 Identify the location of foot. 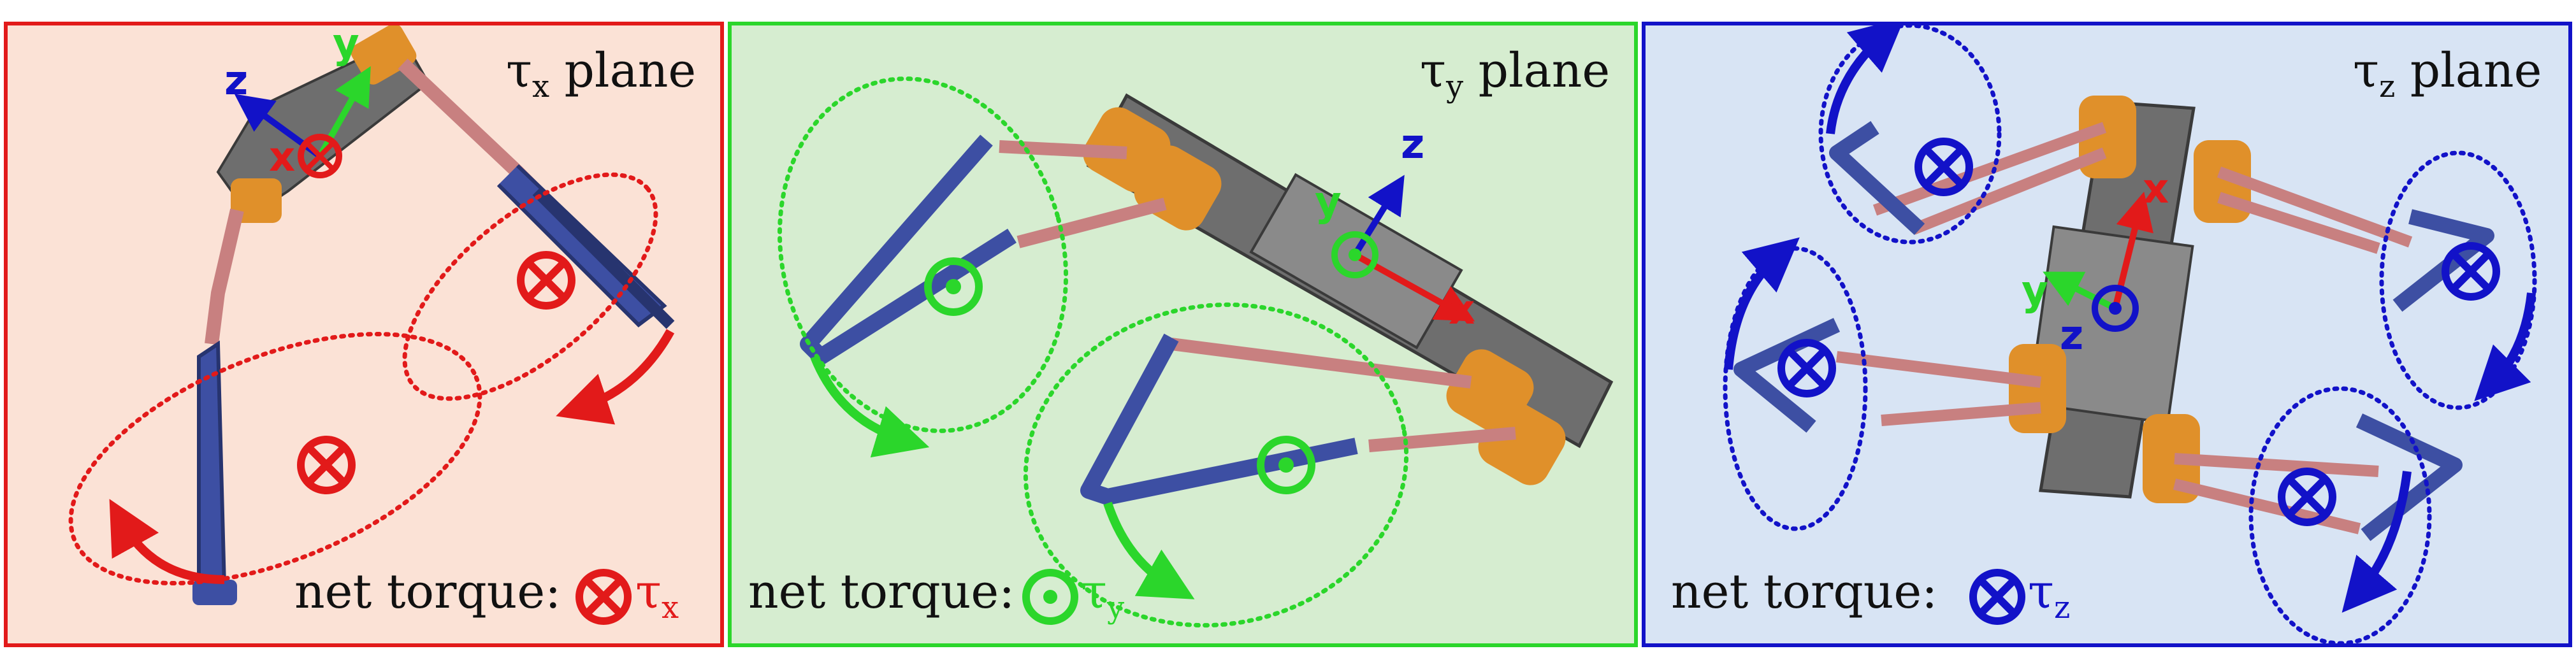
(214, 592).